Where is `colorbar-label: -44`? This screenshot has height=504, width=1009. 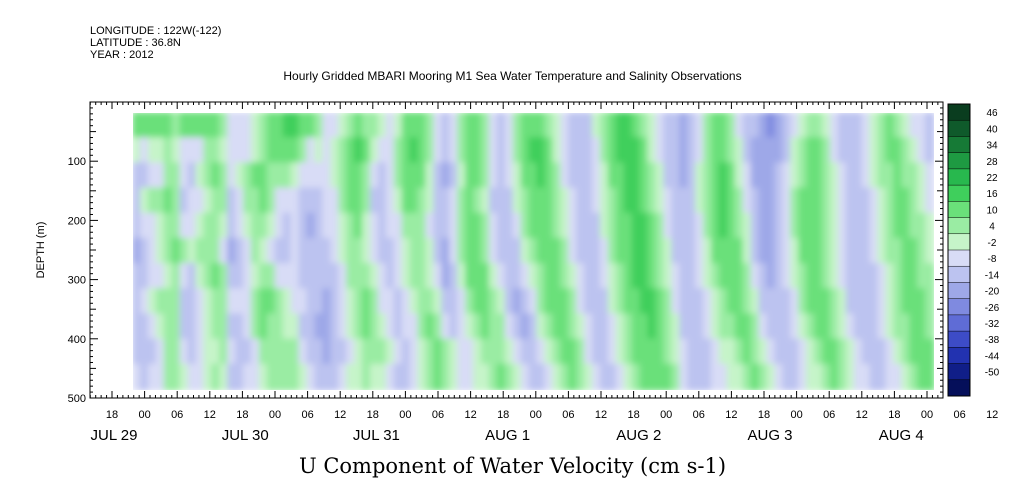 colorbar-label: -44 is located at coordinates (992, 356).